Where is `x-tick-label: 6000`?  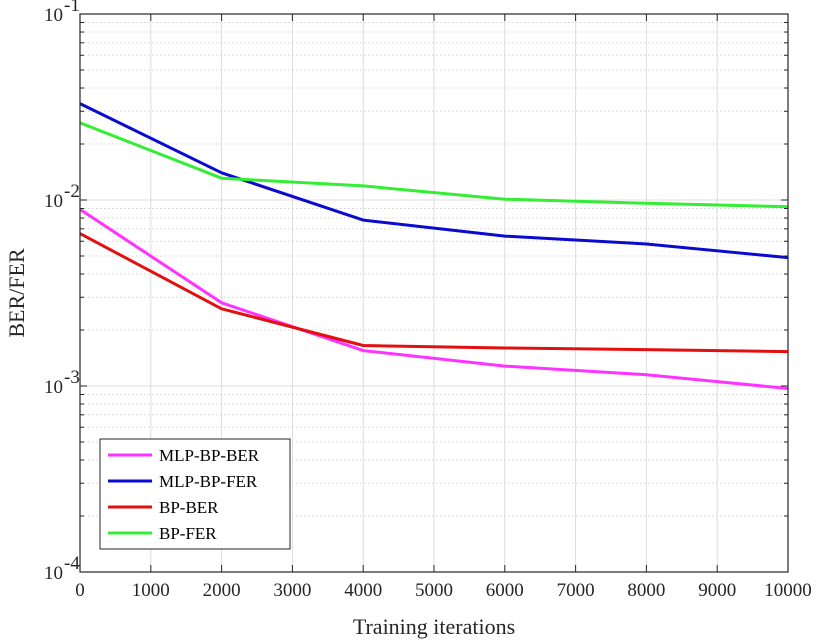 x-tick-label: 6000 is located at coordinates (505, 590).